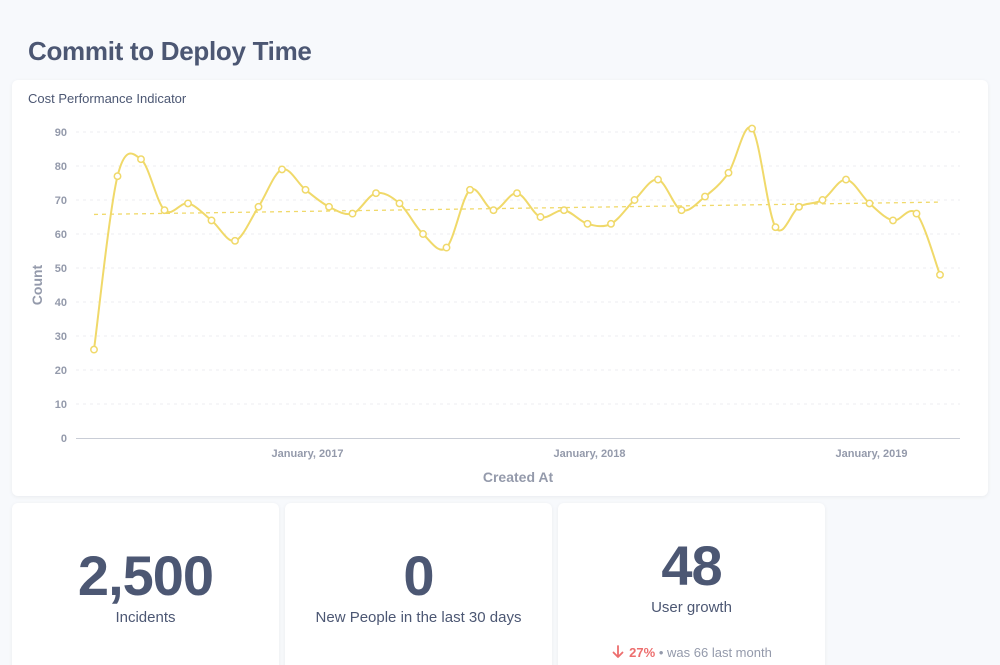 The height and width of the screenshot is (665, 1000). I want to click on trend-comparison: 27% • was 66 last month, so click(691, 652).